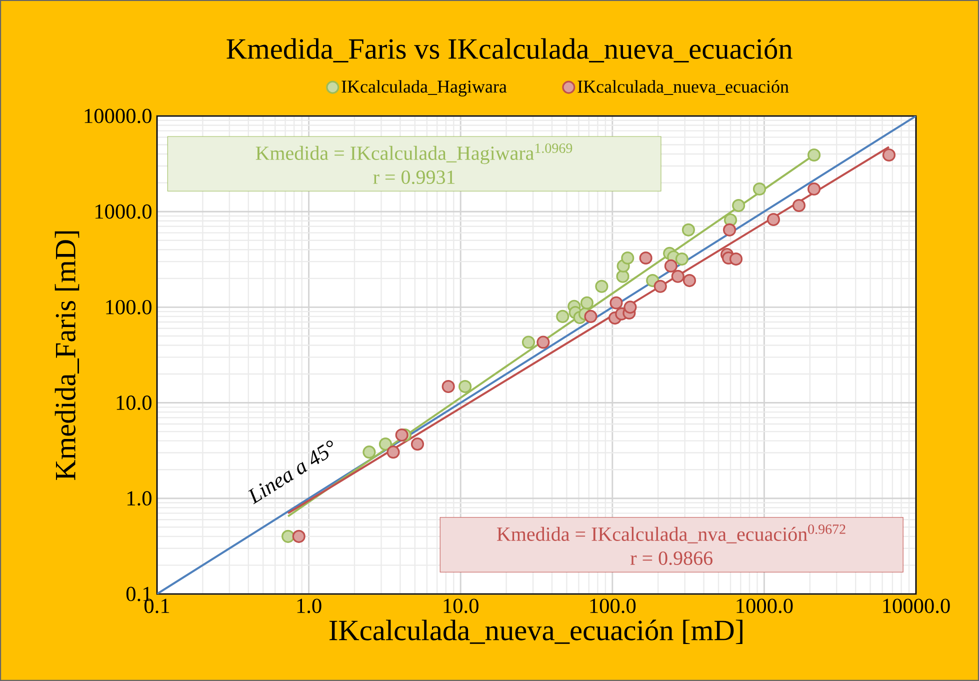 The image size is (979, 681). I want to click on y-tick-label: 10000.0, so click(118, 116).